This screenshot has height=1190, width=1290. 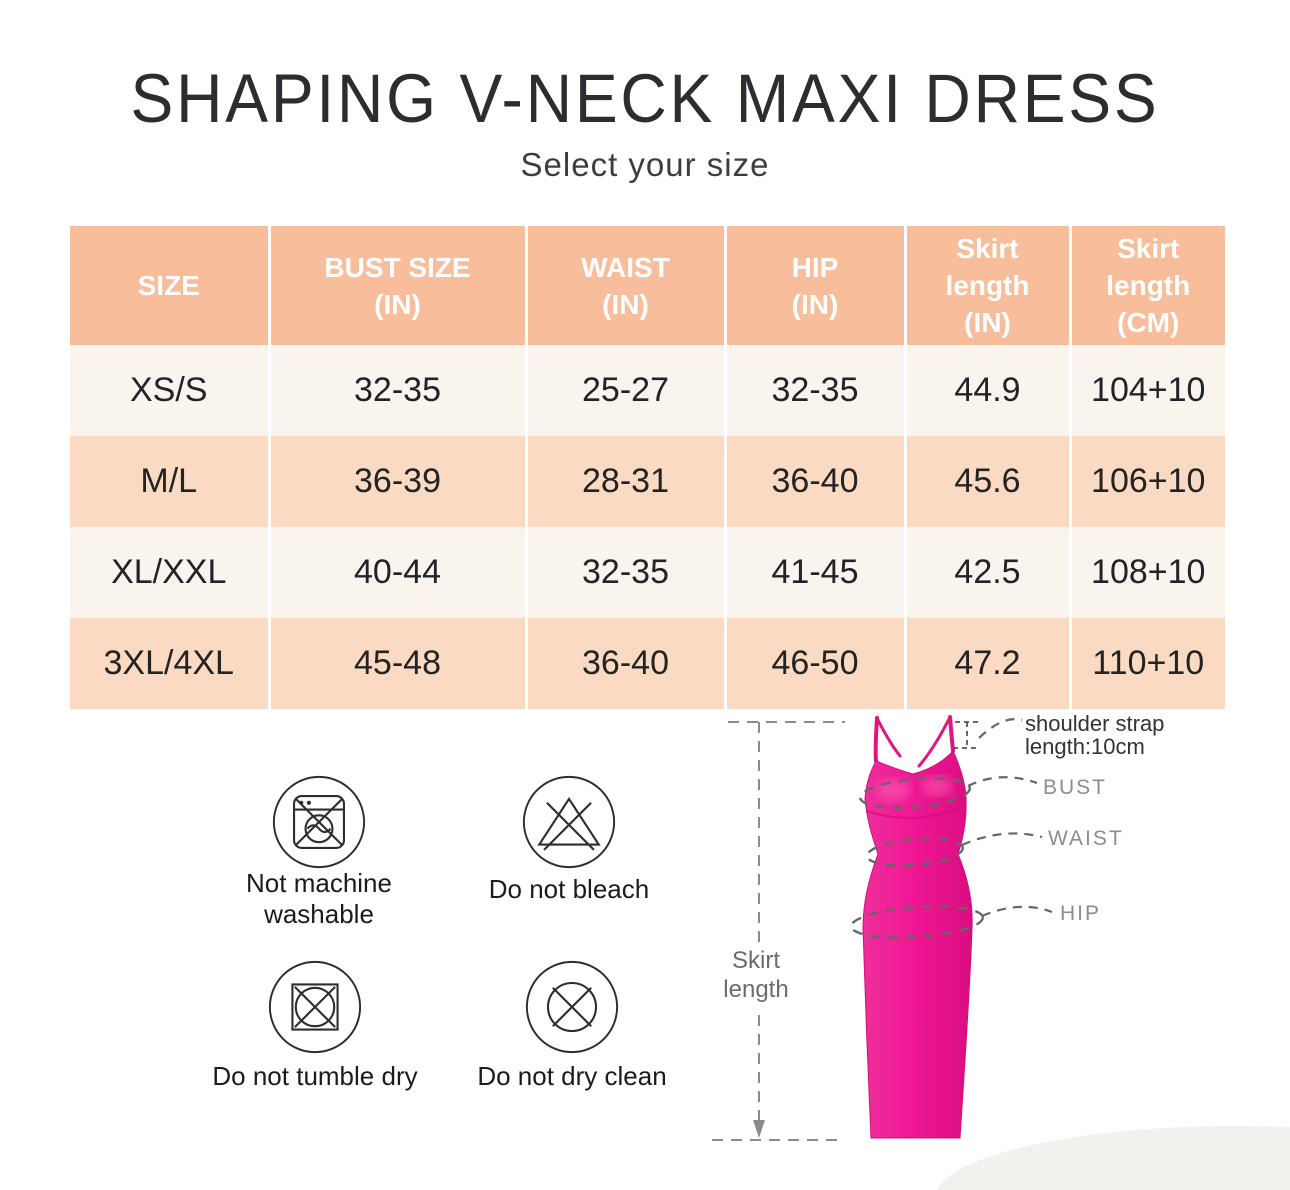 I want to click on cell-waist: 28-31, so click(x=626, y=481).